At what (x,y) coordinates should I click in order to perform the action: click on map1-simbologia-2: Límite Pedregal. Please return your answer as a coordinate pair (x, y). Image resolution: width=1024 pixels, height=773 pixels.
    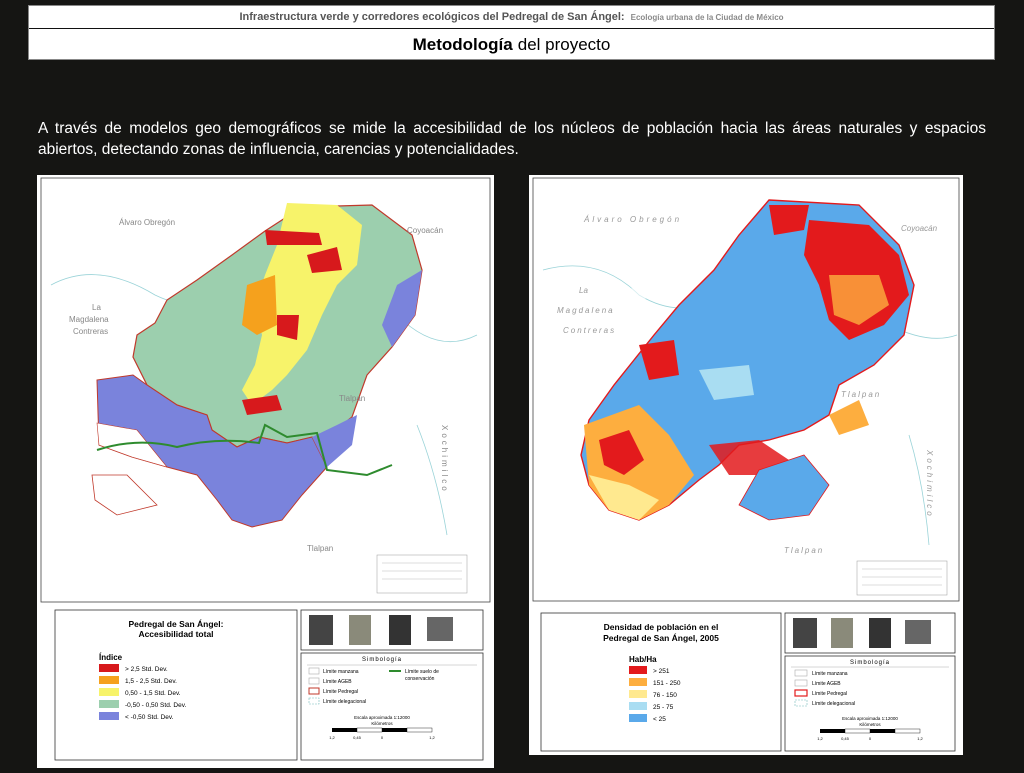
    Looking at the image, I should click on (340, 692).